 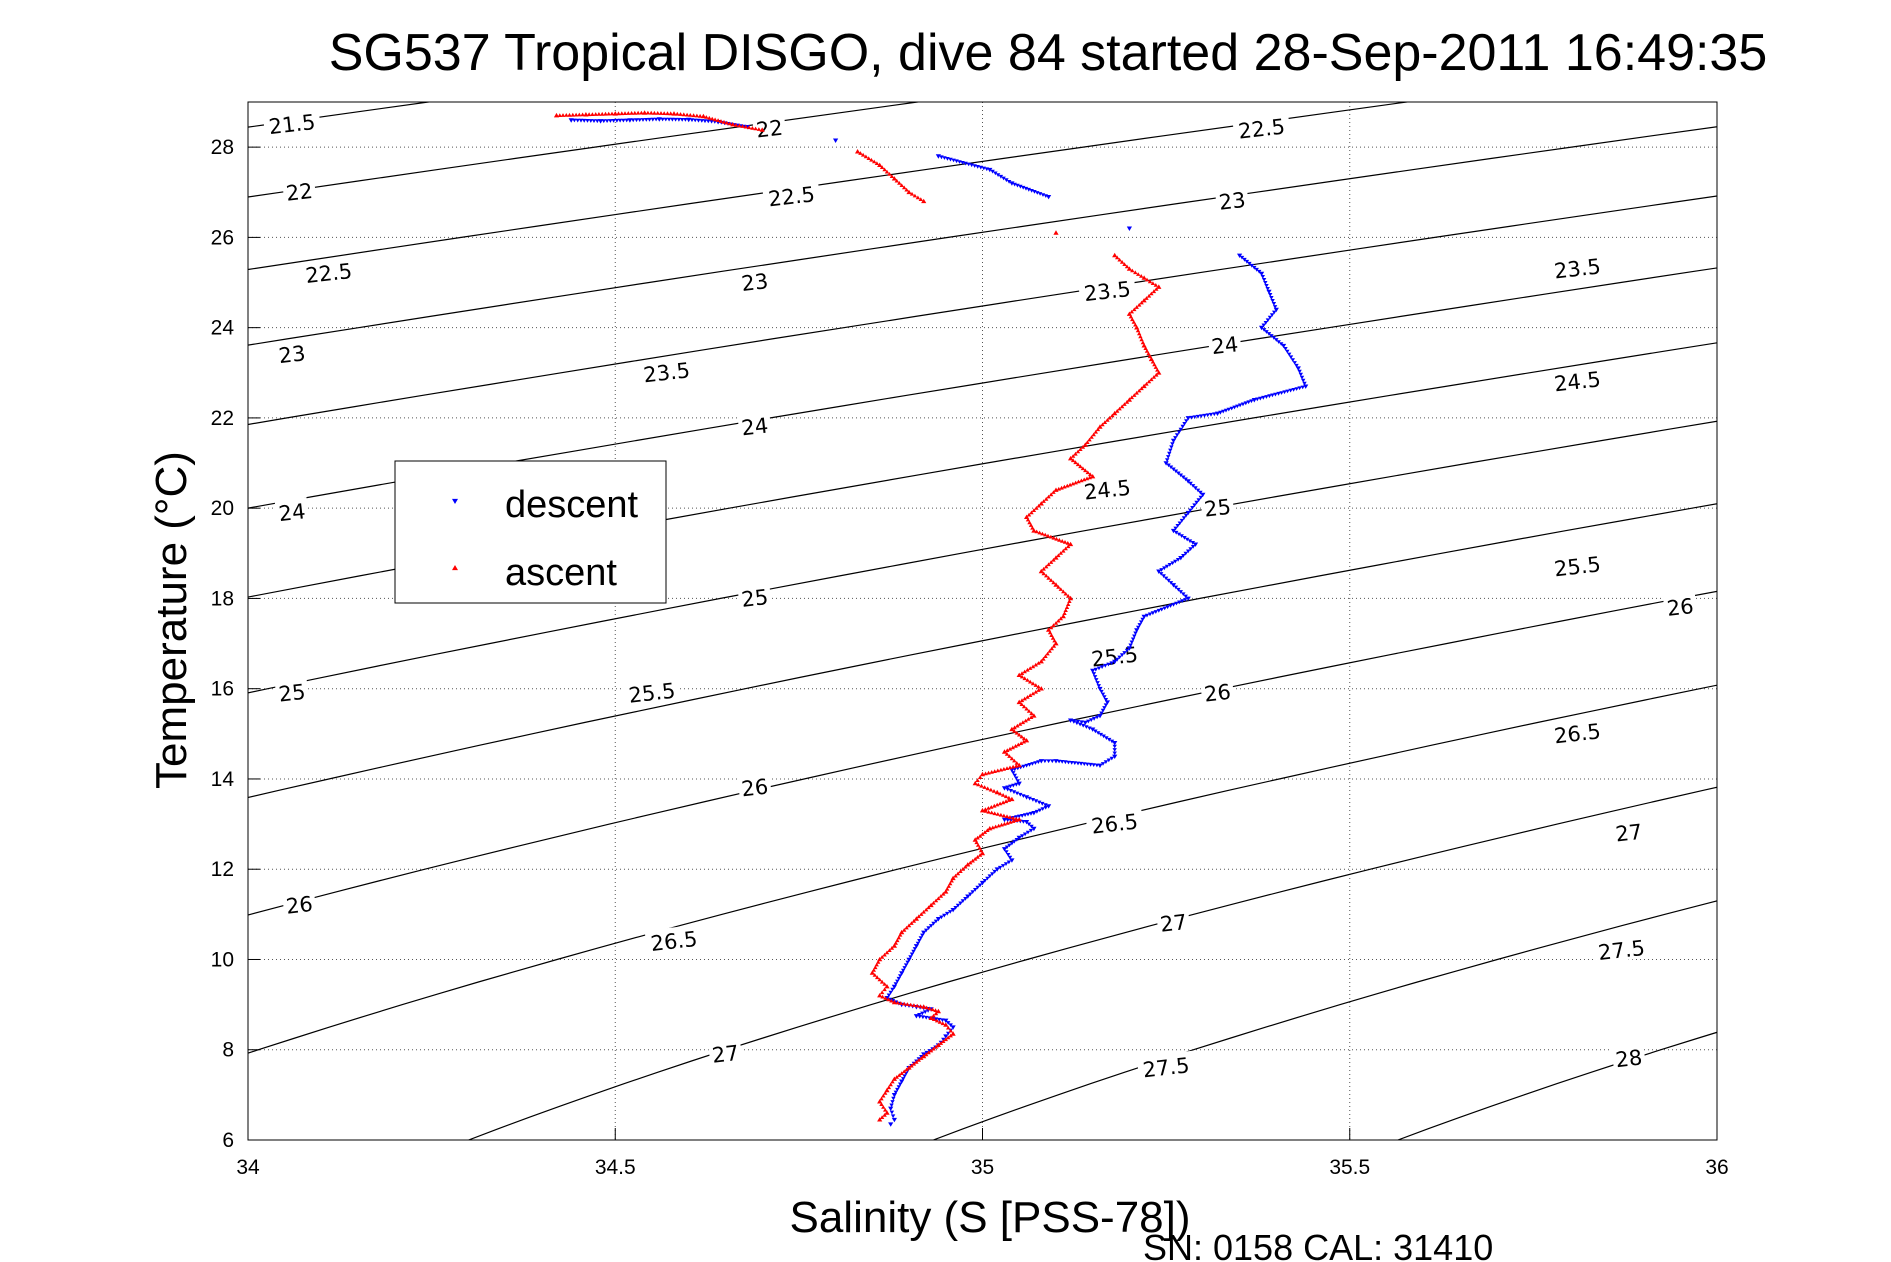 What do you see at coordinates (982, 1167) in the screenshot?
I see `x-tick-label: 35` at bounding box center [982, 1167].